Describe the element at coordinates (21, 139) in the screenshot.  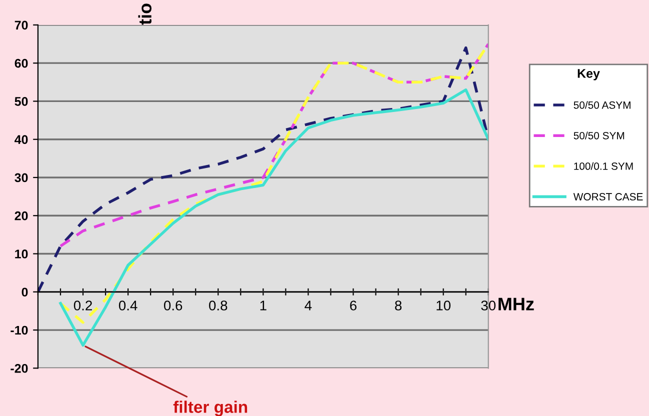
I see `y-tick-label: 40` at that location.